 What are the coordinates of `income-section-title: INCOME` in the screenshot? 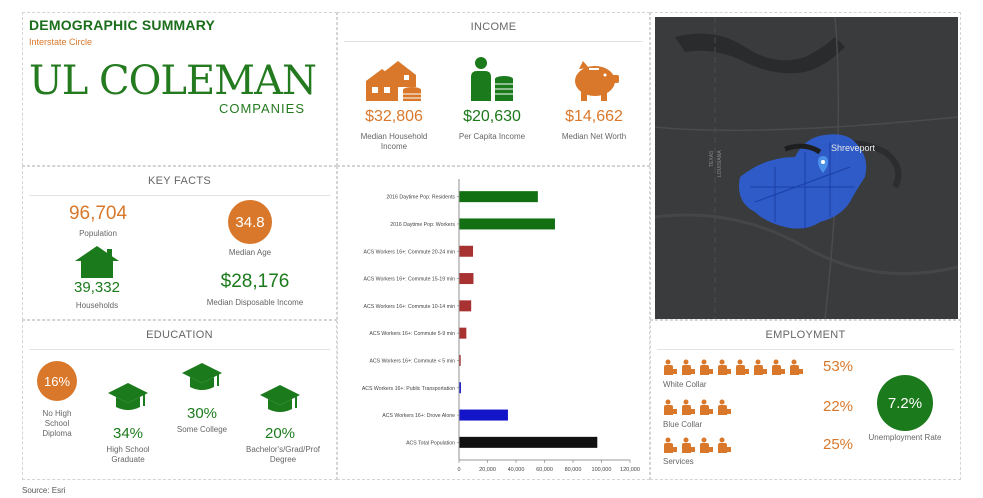 It's located at (493, 31).